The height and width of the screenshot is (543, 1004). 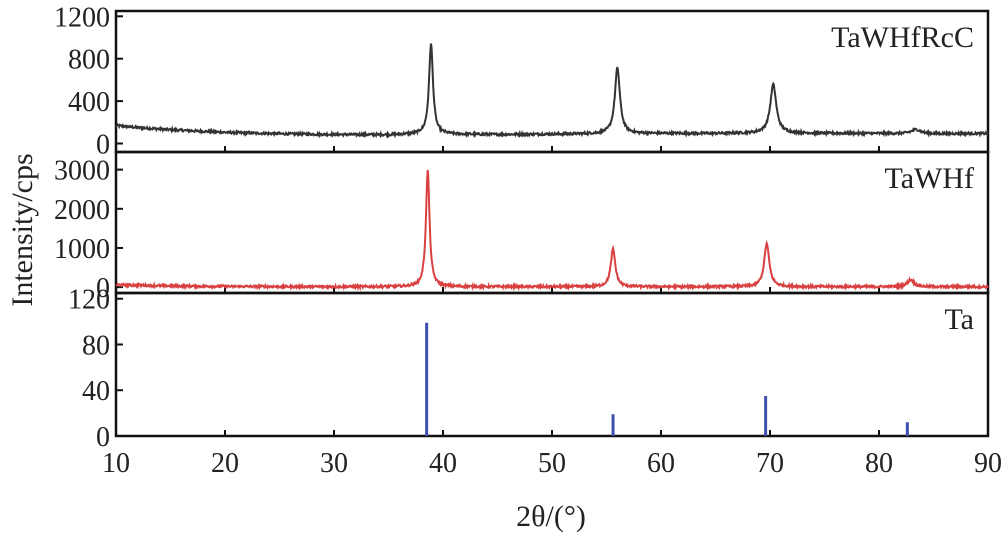 I want to click on y-tick-label: 120, so click(x=89, y=300).